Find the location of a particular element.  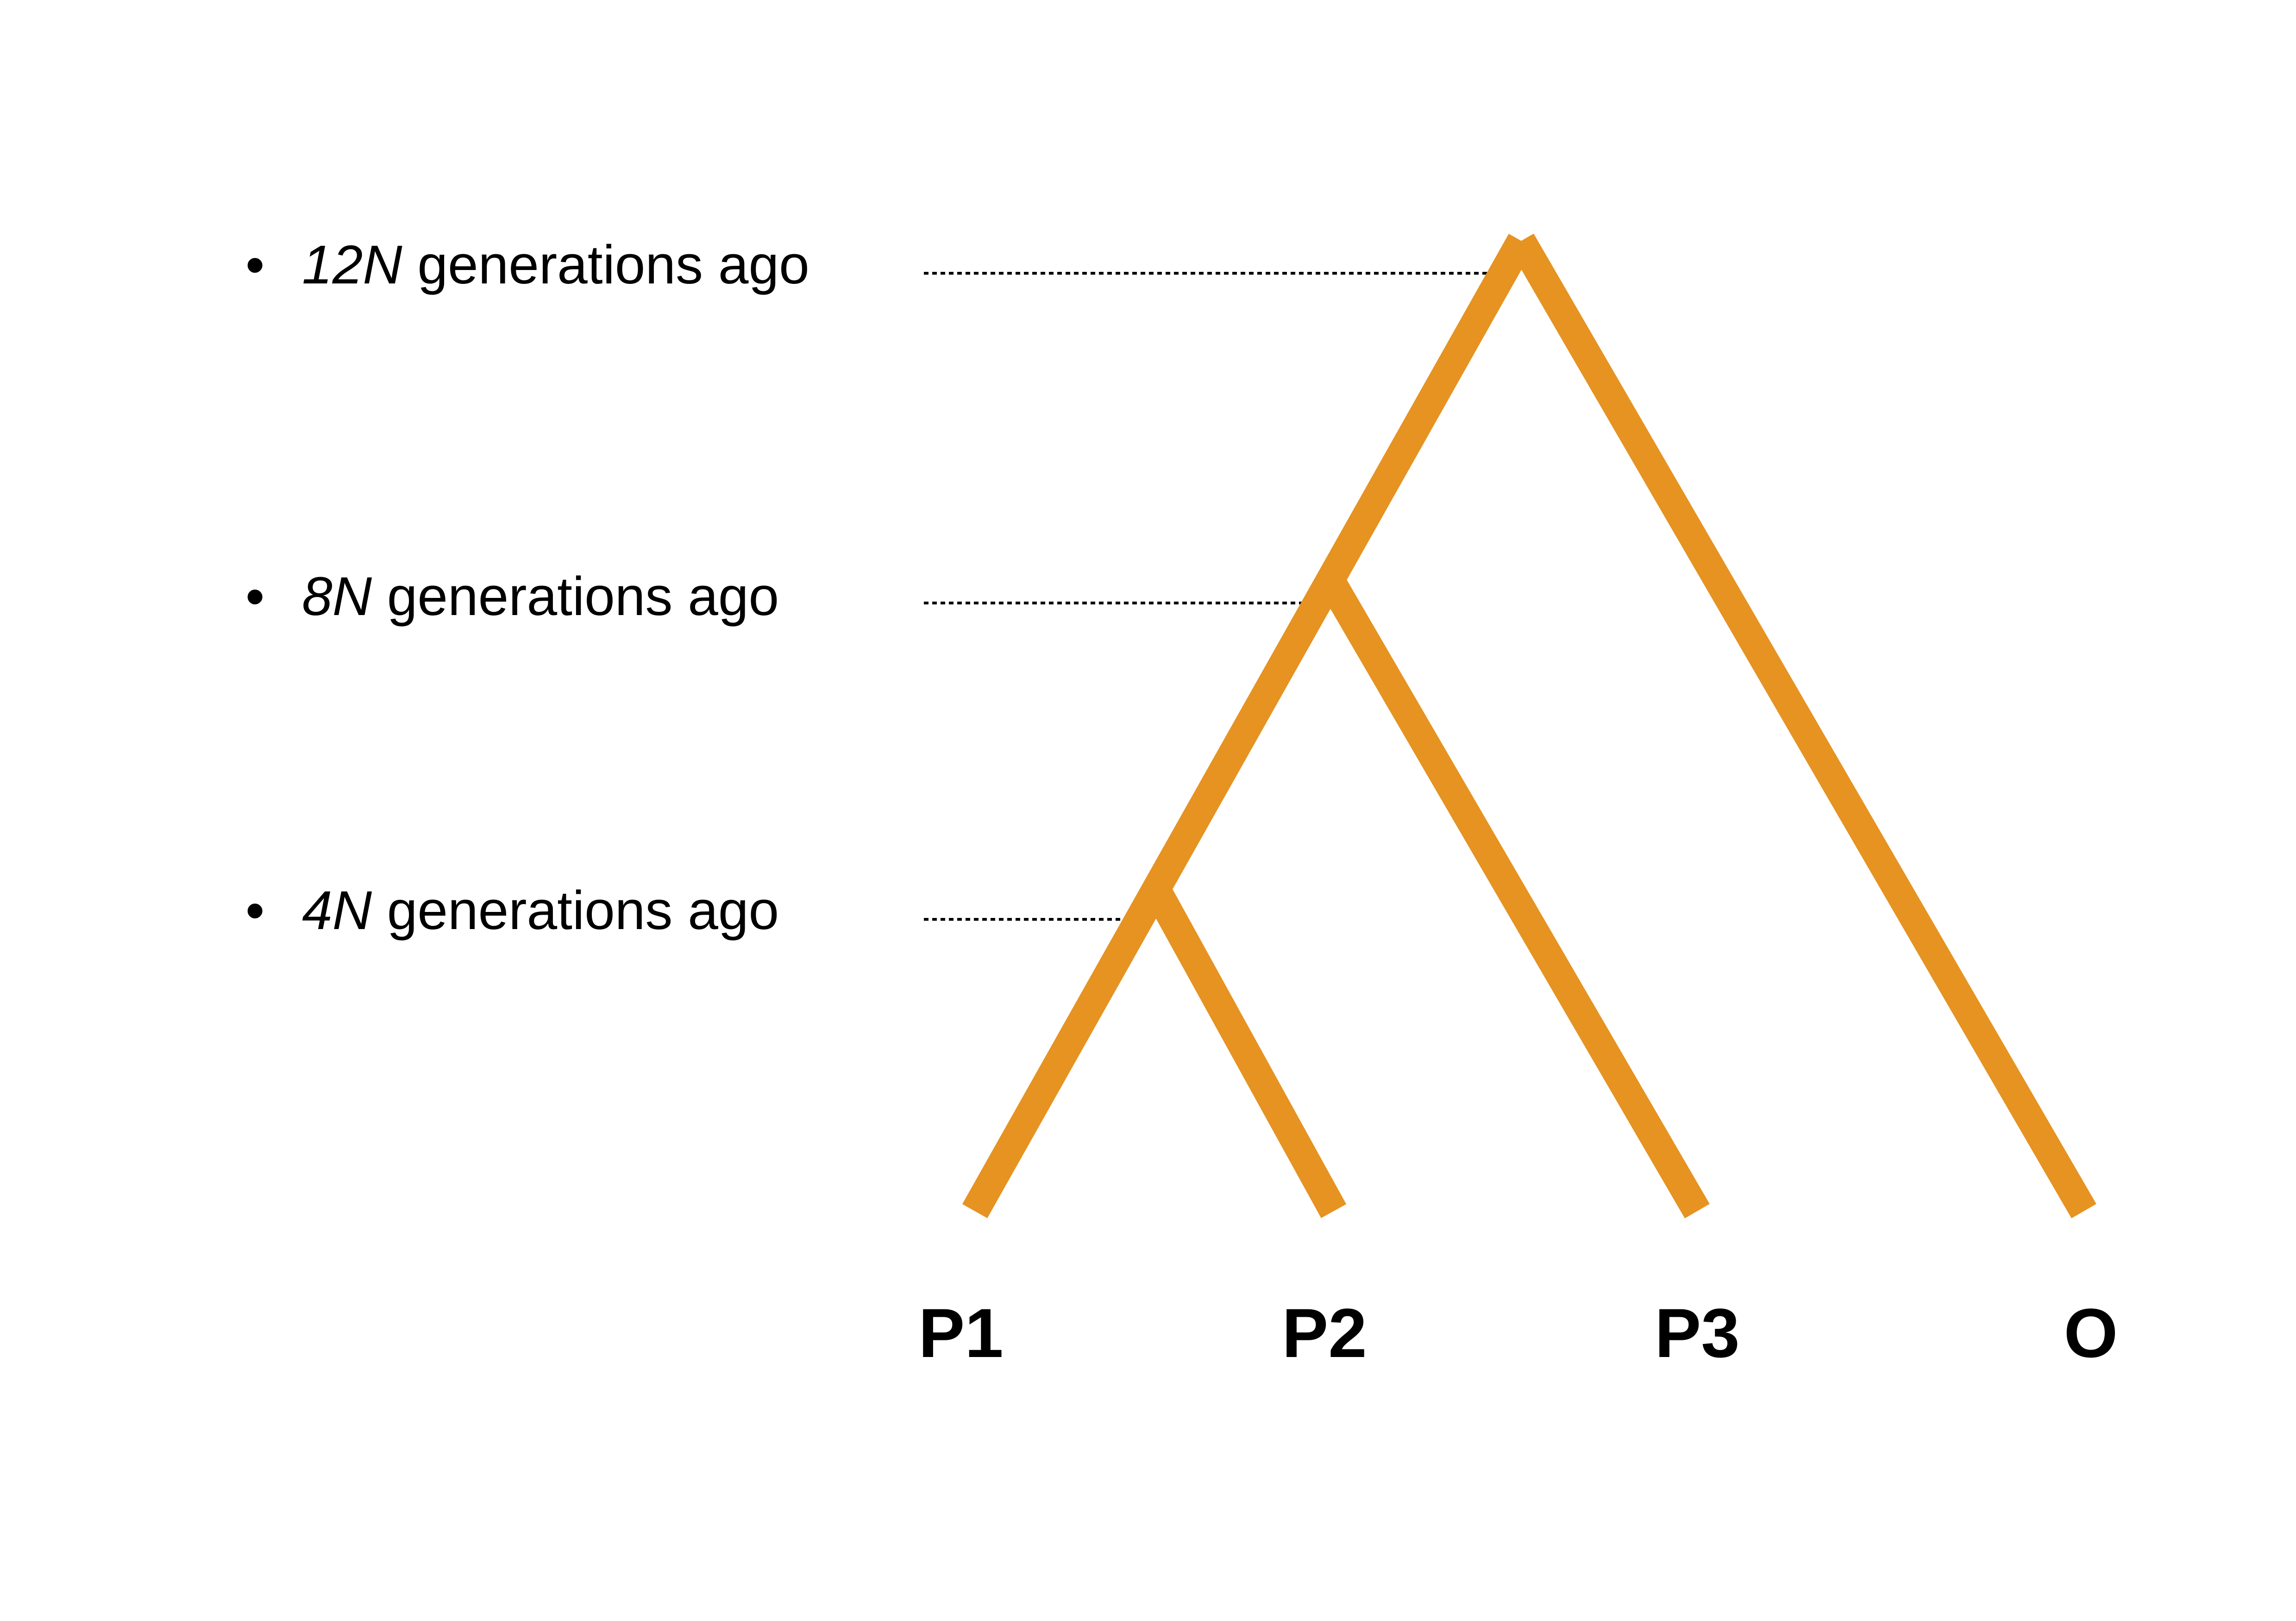

time-label-4n: • 4N generations ago is located at coordinates (512, 910).